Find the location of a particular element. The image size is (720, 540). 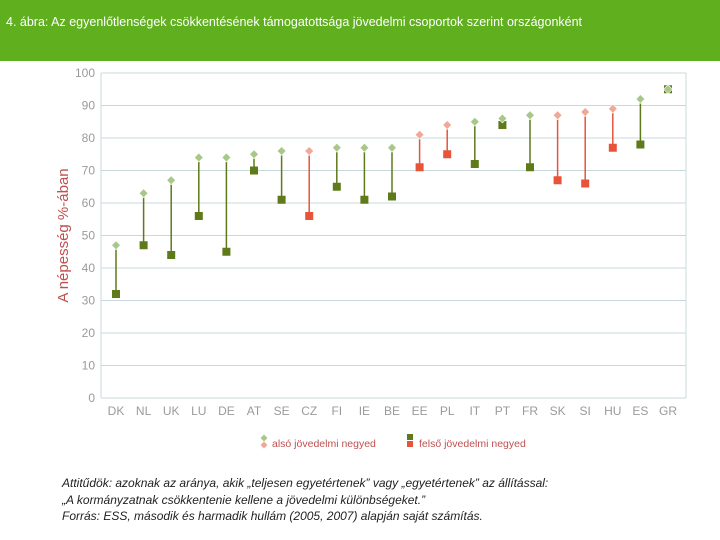

x-tick-label: GR is located at coordinates (668, 411).